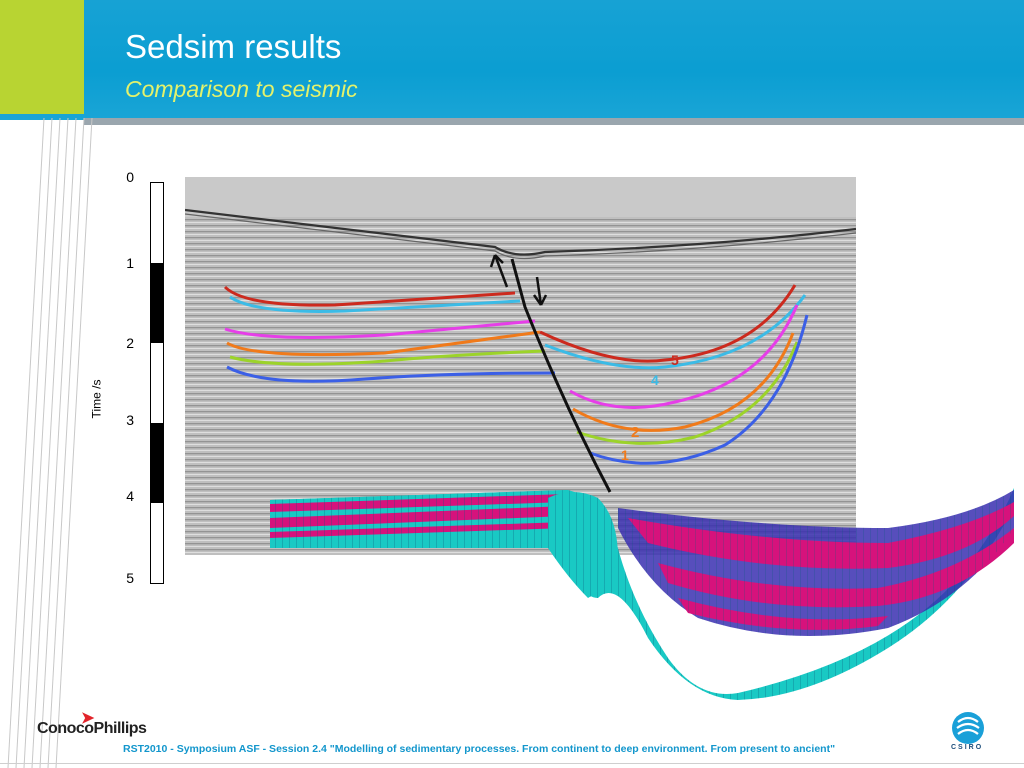 Image resolution: width=1024 pixels, height=768 pixels. I want to click on header-divider, so click(554, 121).